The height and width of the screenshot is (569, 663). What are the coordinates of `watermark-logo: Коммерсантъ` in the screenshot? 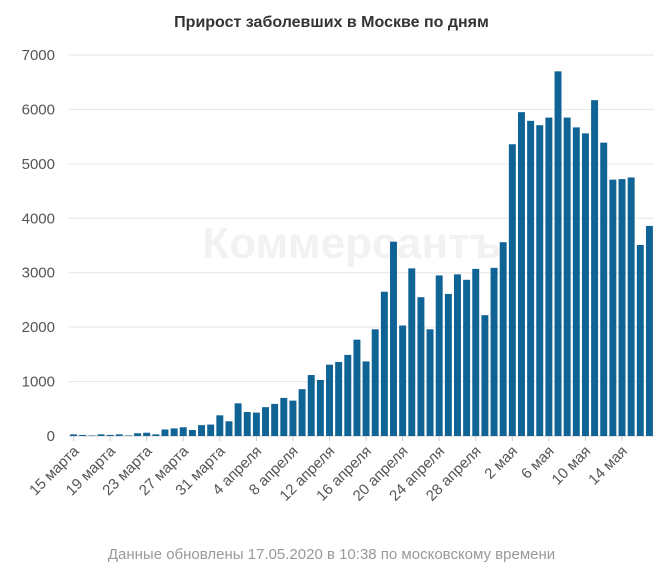 It's located at (351, 243).